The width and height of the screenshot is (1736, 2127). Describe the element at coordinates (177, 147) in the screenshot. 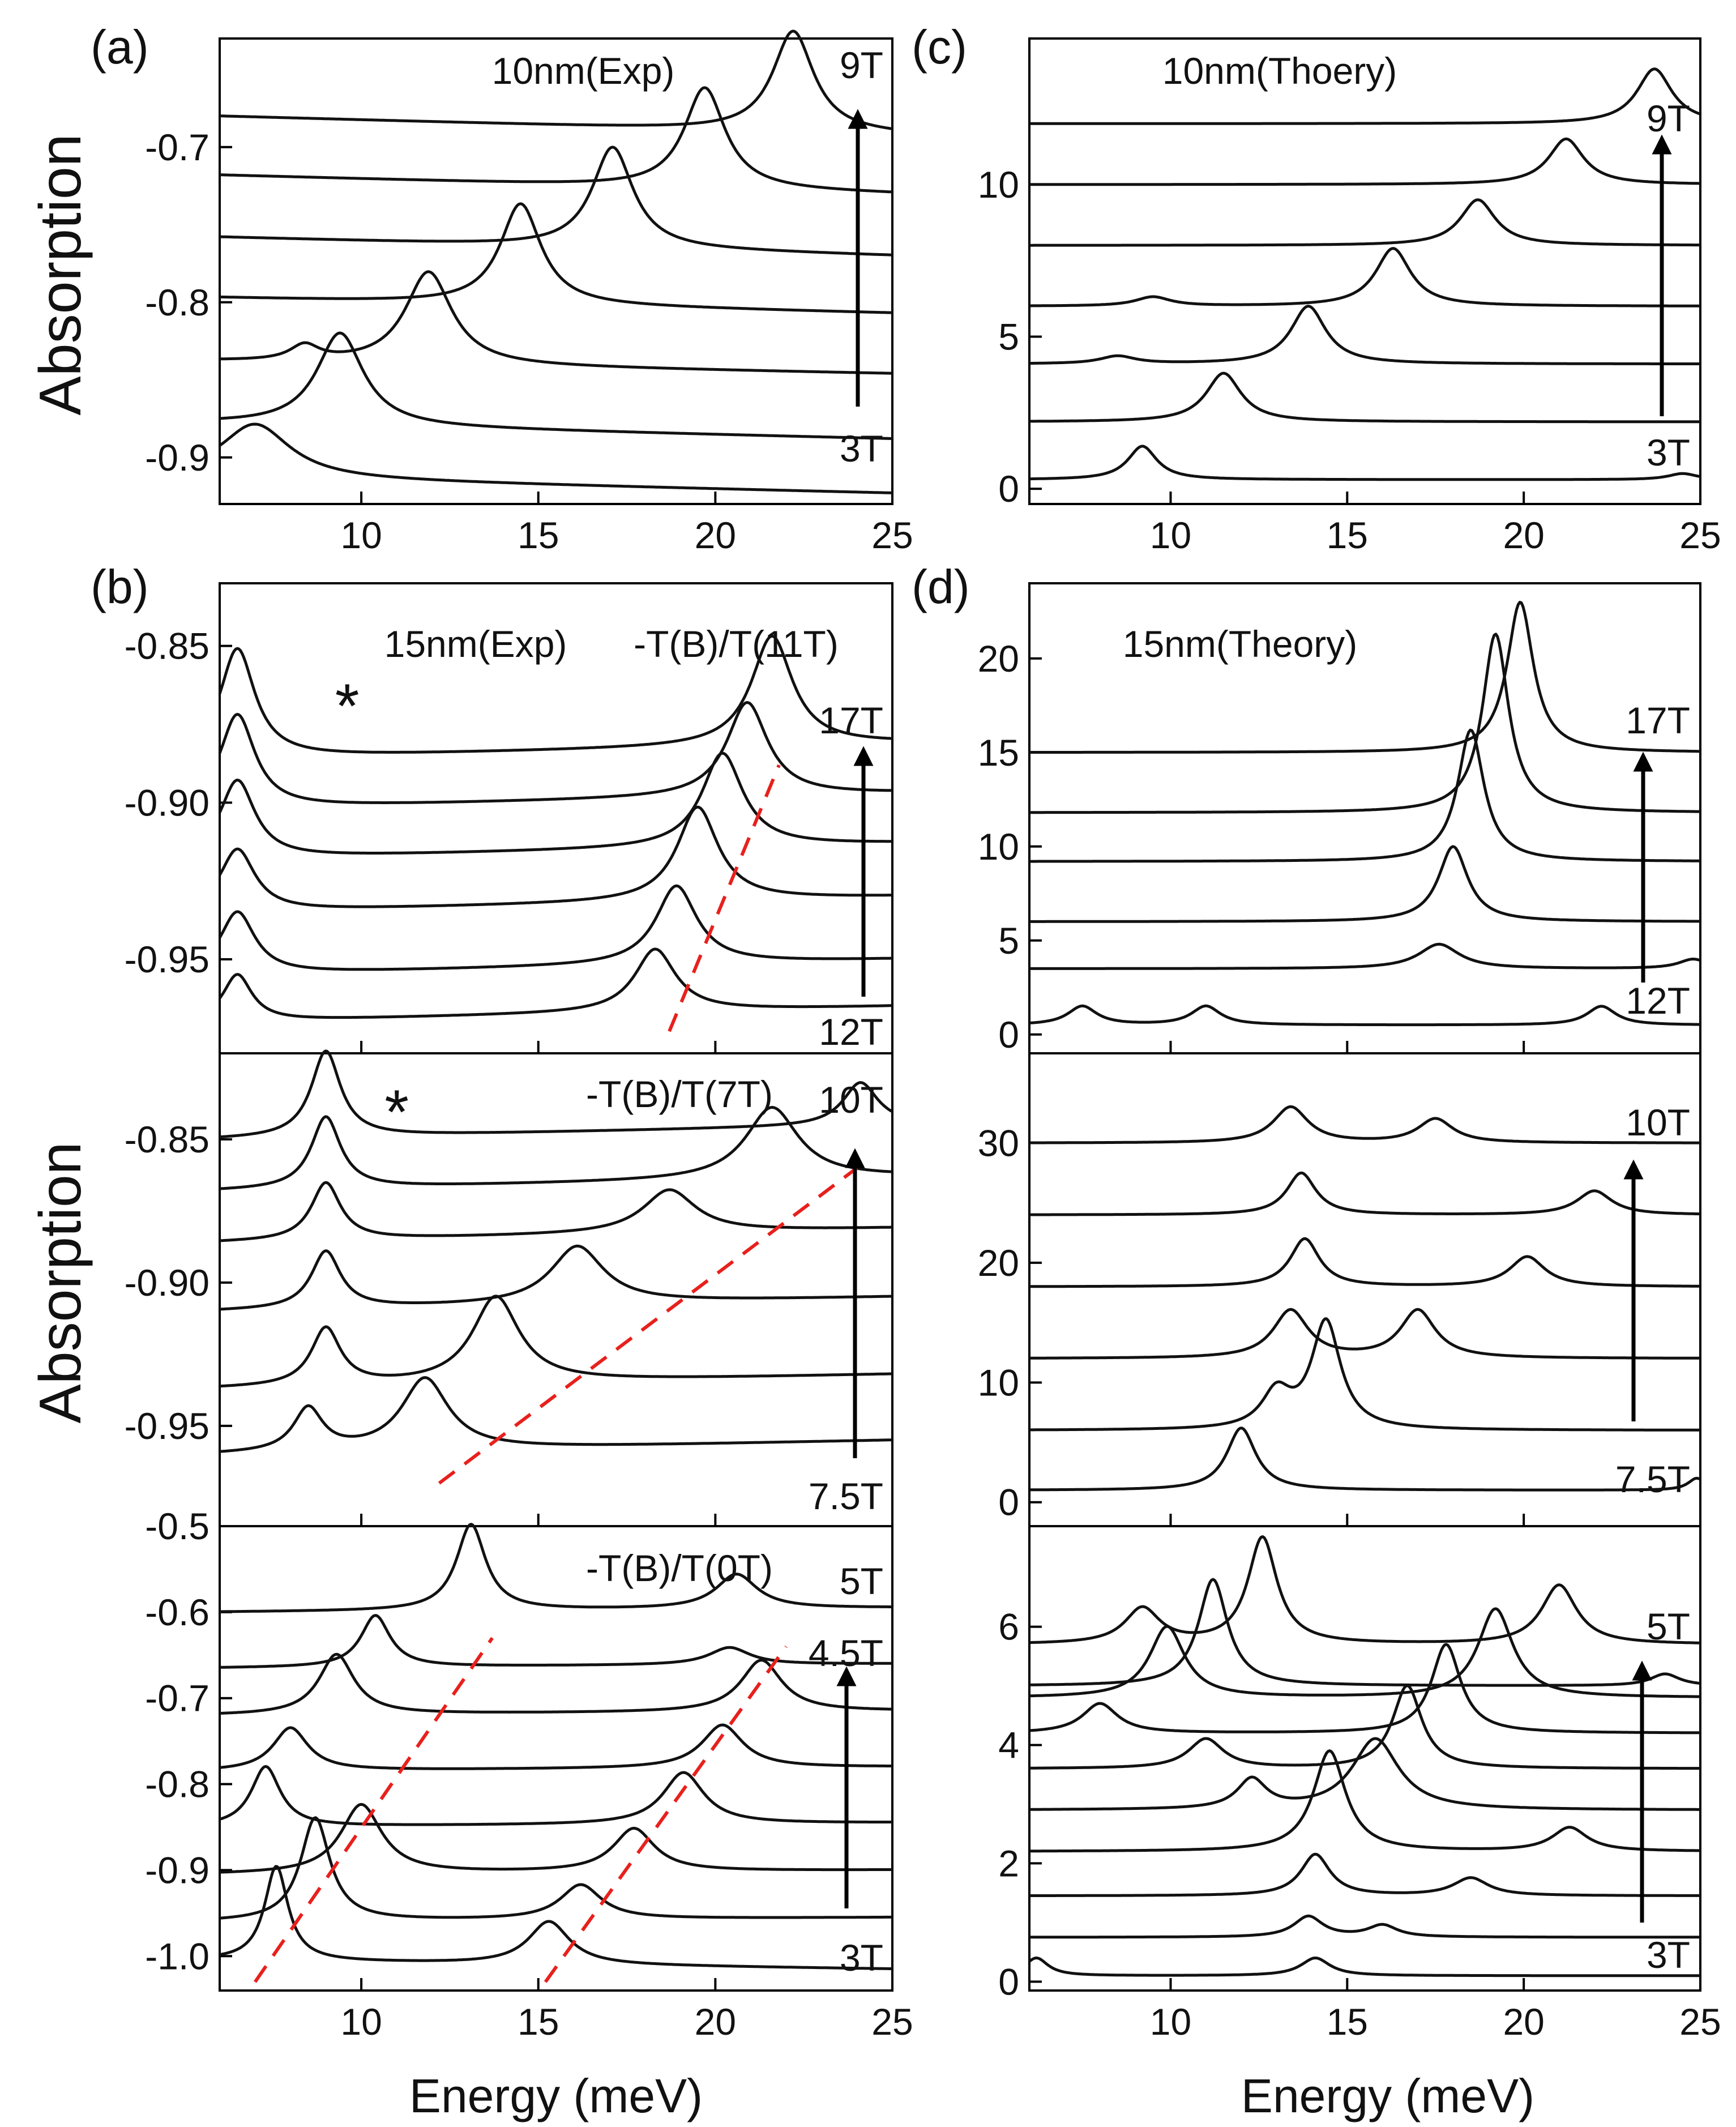

I see `y-tick-label: -0.7` at that location.